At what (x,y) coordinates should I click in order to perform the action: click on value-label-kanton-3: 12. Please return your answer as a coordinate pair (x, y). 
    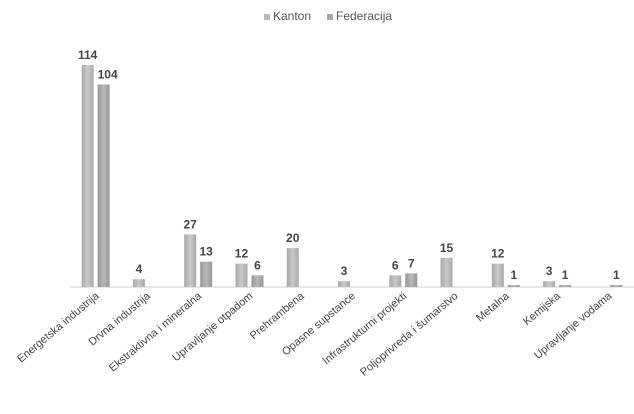
    Looking at the image, I should click on (242, 254).